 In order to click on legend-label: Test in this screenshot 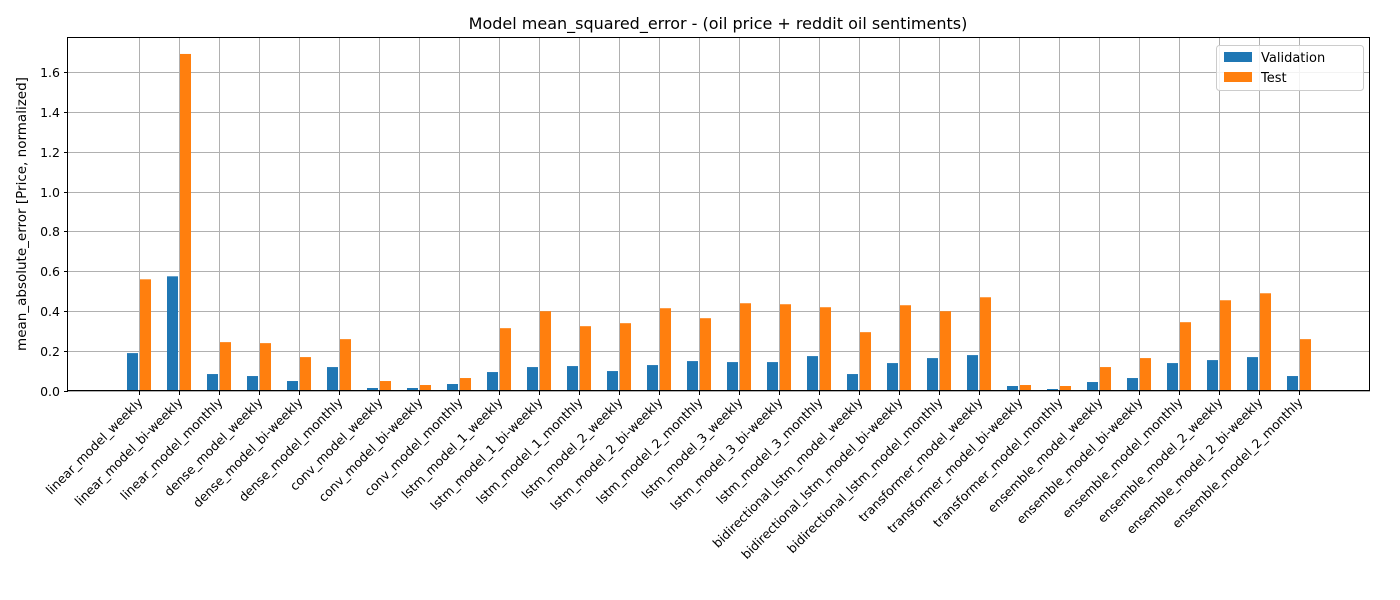, I will do `click(1273, 78)`.